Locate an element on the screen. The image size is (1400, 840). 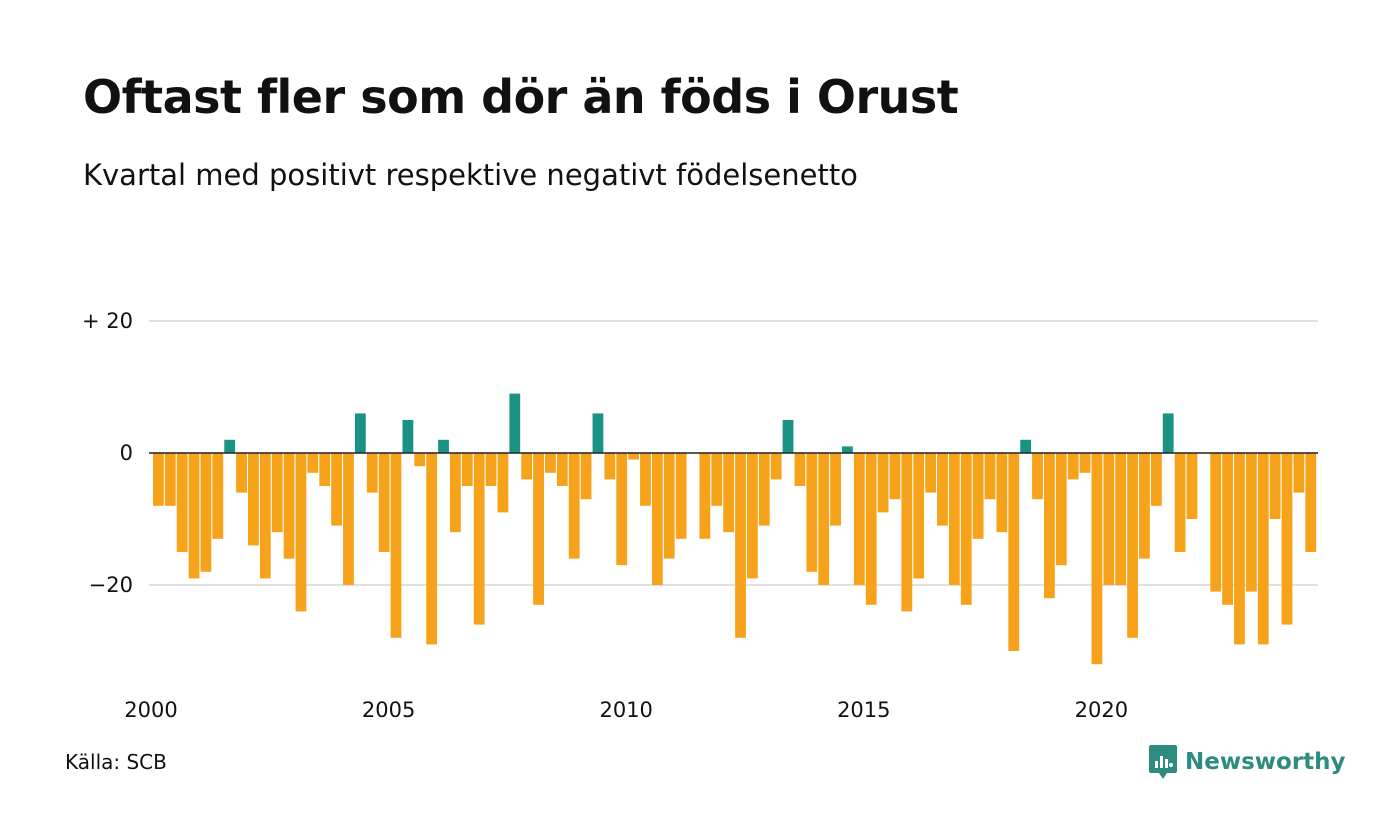
bar-2018-Q1 is located at coordinates (1014, 552).